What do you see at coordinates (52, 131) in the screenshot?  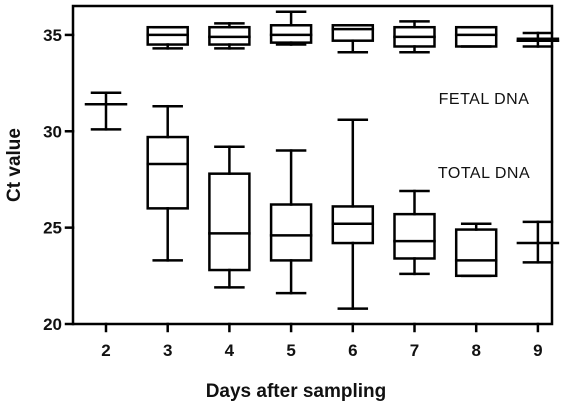 I see `y-tick-label: 30` at bounding box center [52, 131].